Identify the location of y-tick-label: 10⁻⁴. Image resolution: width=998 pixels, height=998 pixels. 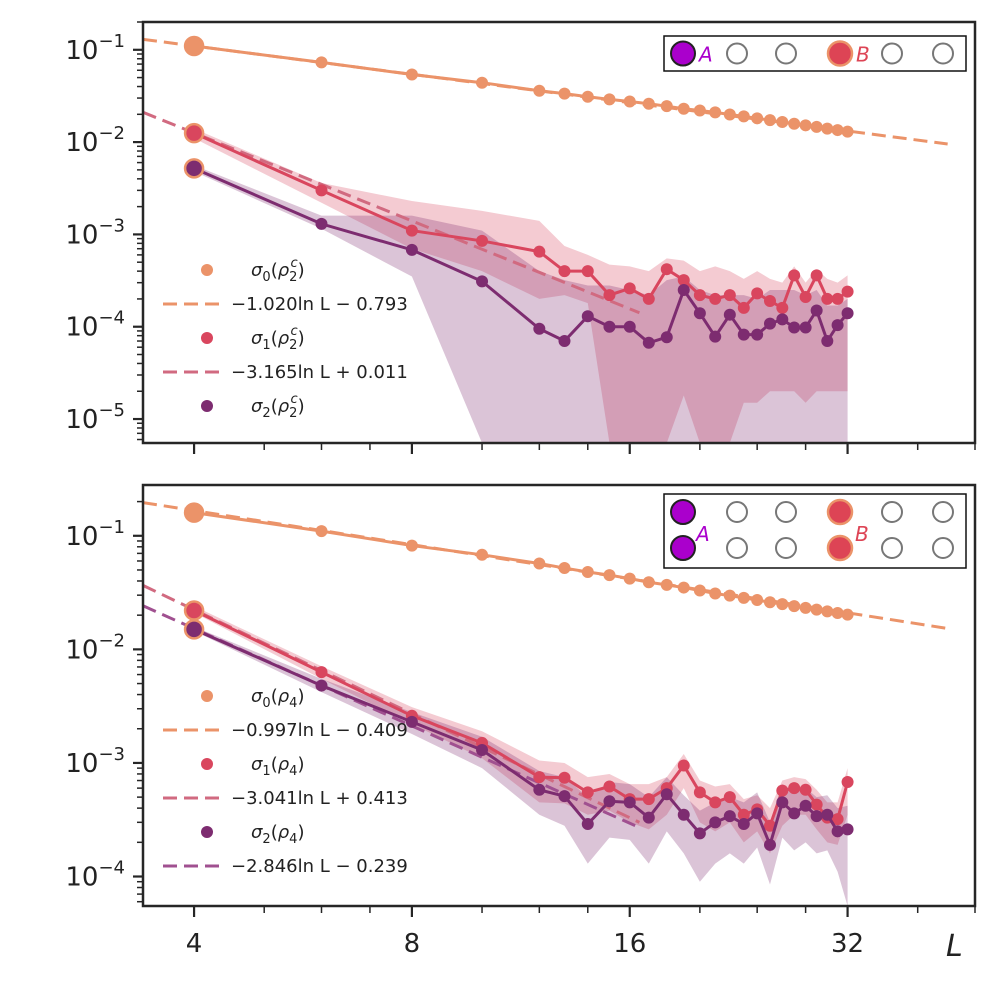
(95, 875).